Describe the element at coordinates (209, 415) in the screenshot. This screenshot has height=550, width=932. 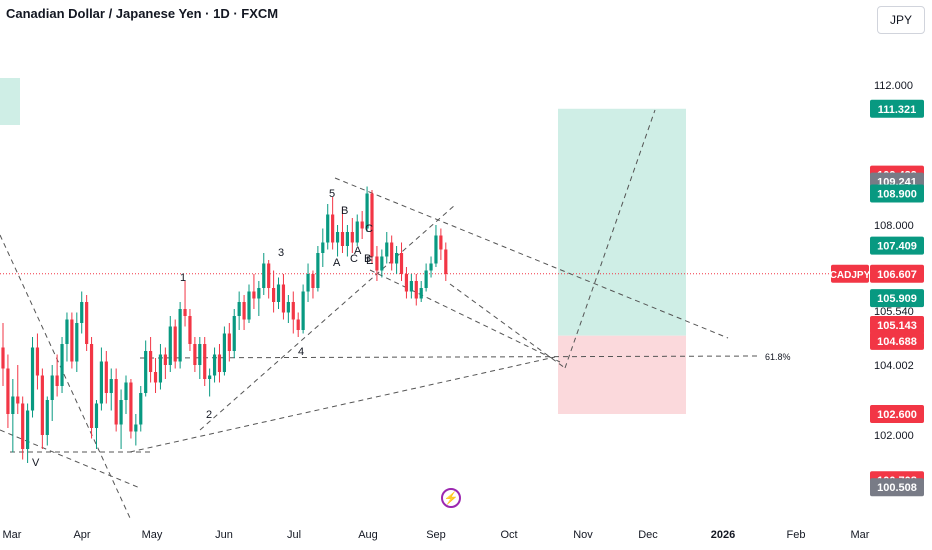
I see `wave-label: 2` at that location.